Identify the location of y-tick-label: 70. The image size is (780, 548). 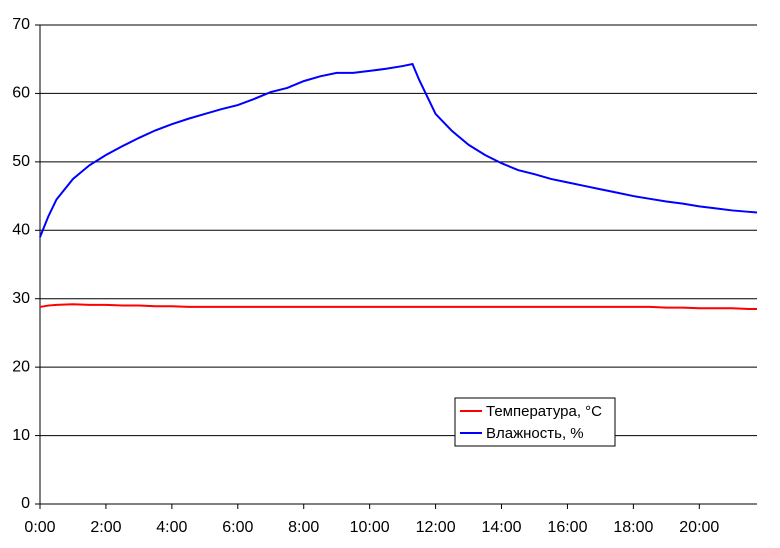
(21, 24).